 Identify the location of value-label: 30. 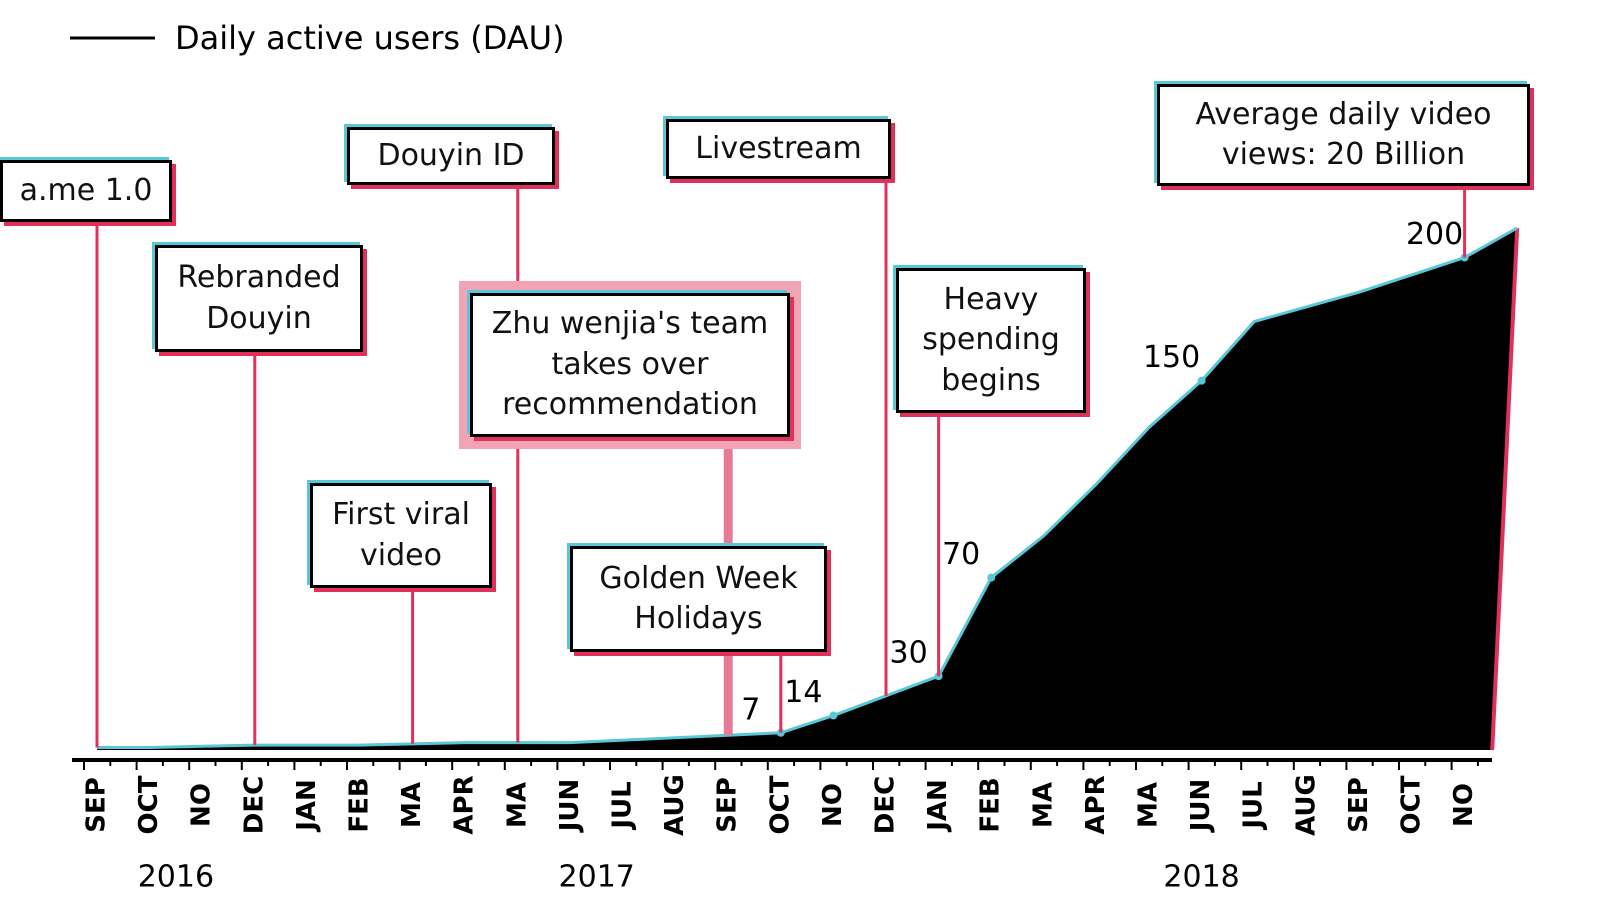
(909, 653).